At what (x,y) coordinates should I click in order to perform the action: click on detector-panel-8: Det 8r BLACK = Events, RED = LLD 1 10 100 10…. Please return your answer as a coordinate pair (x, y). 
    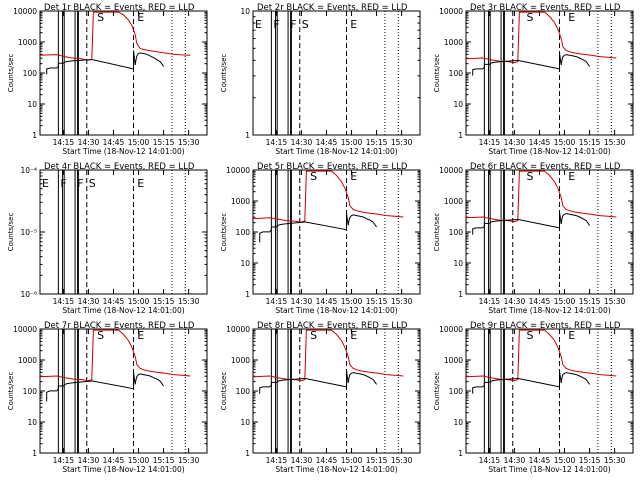
    Looking at the image, I should click on (320, 397).